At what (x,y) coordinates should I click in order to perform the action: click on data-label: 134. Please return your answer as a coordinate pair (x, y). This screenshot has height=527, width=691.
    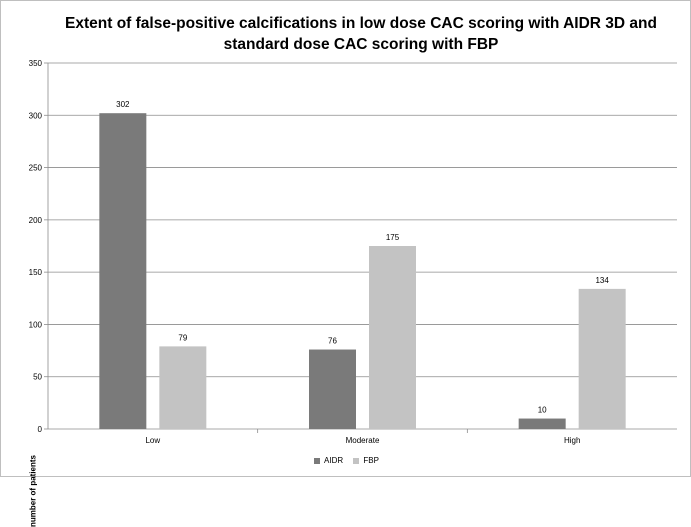
    Looking at the image, I should click on (602, 280).